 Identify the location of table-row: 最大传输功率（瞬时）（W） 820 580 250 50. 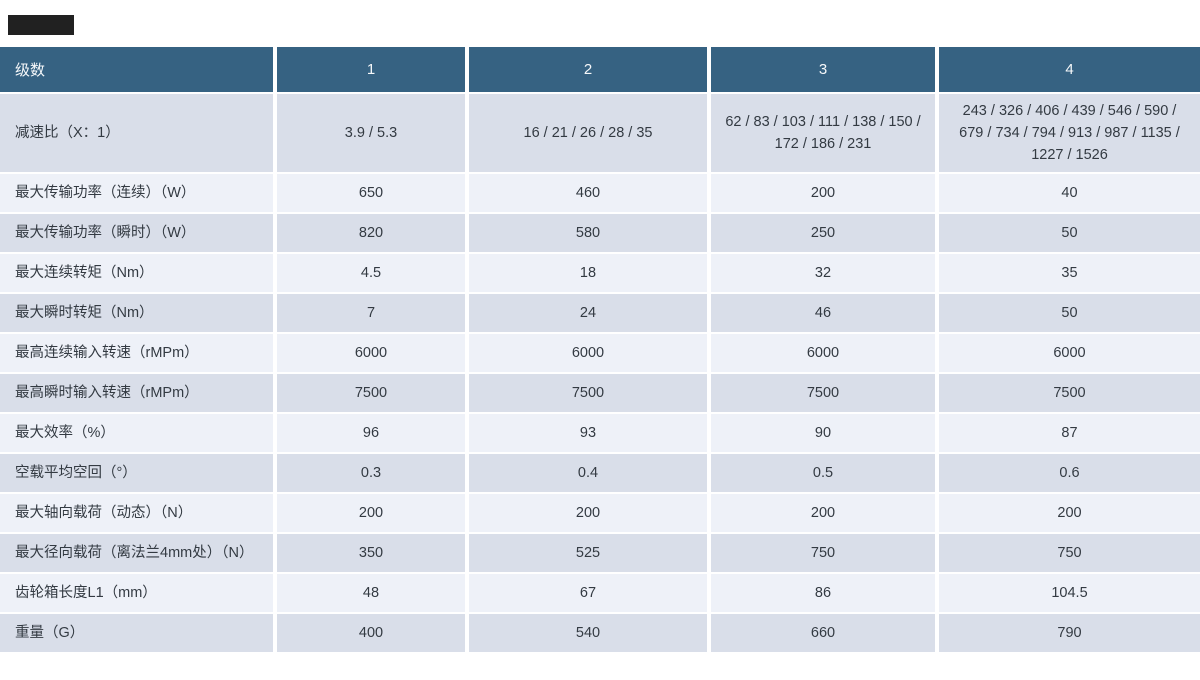
(600, 233).